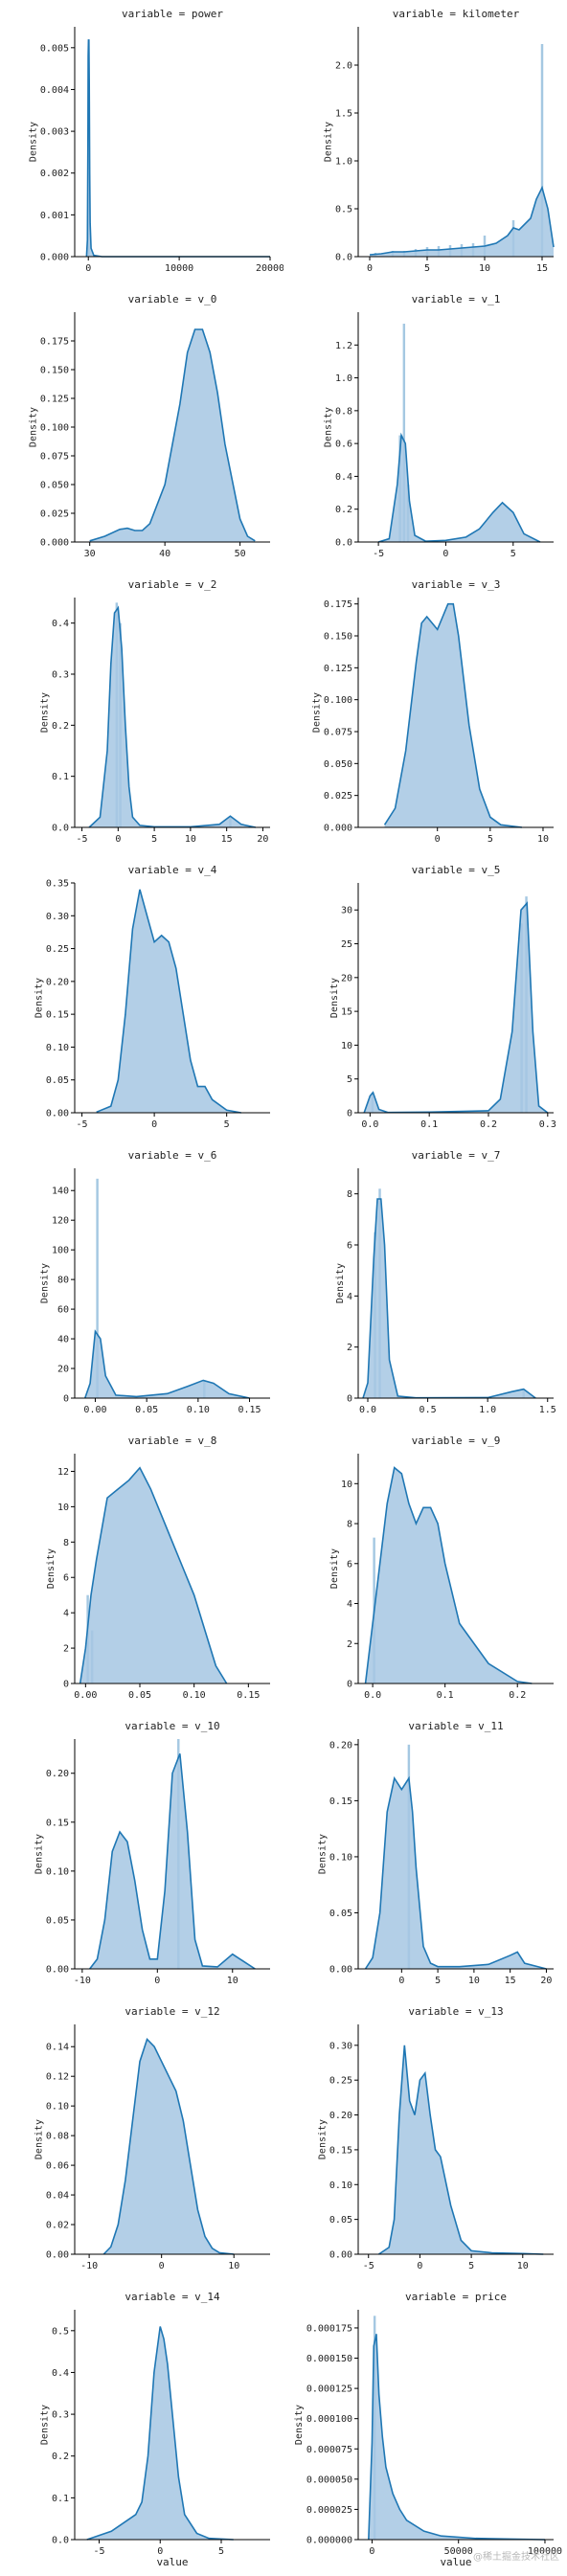 The image size is (567, 2576). I want to click on x-tick-label: 0.00, so click(94, 1410).